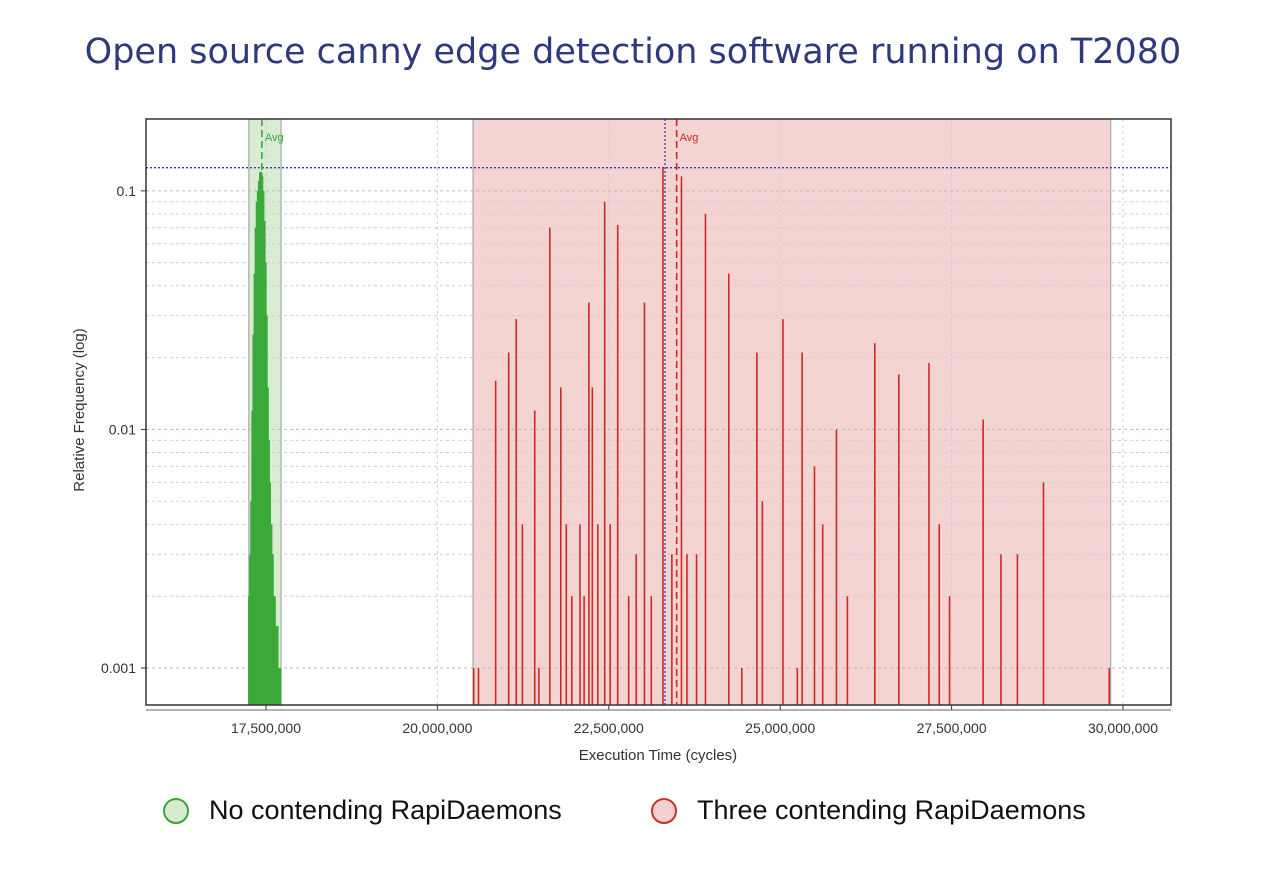  What do you see at coordinates (176, 810) in the screenshot?
I see `green-circle-icon` at bounding box center [176, 810].